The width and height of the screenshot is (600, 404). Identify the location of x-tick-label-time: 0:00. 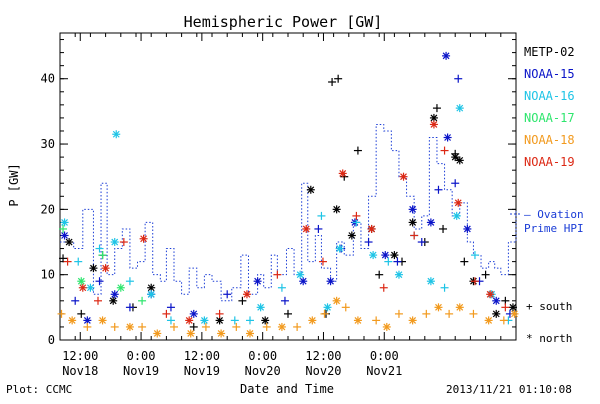
(384, 356).